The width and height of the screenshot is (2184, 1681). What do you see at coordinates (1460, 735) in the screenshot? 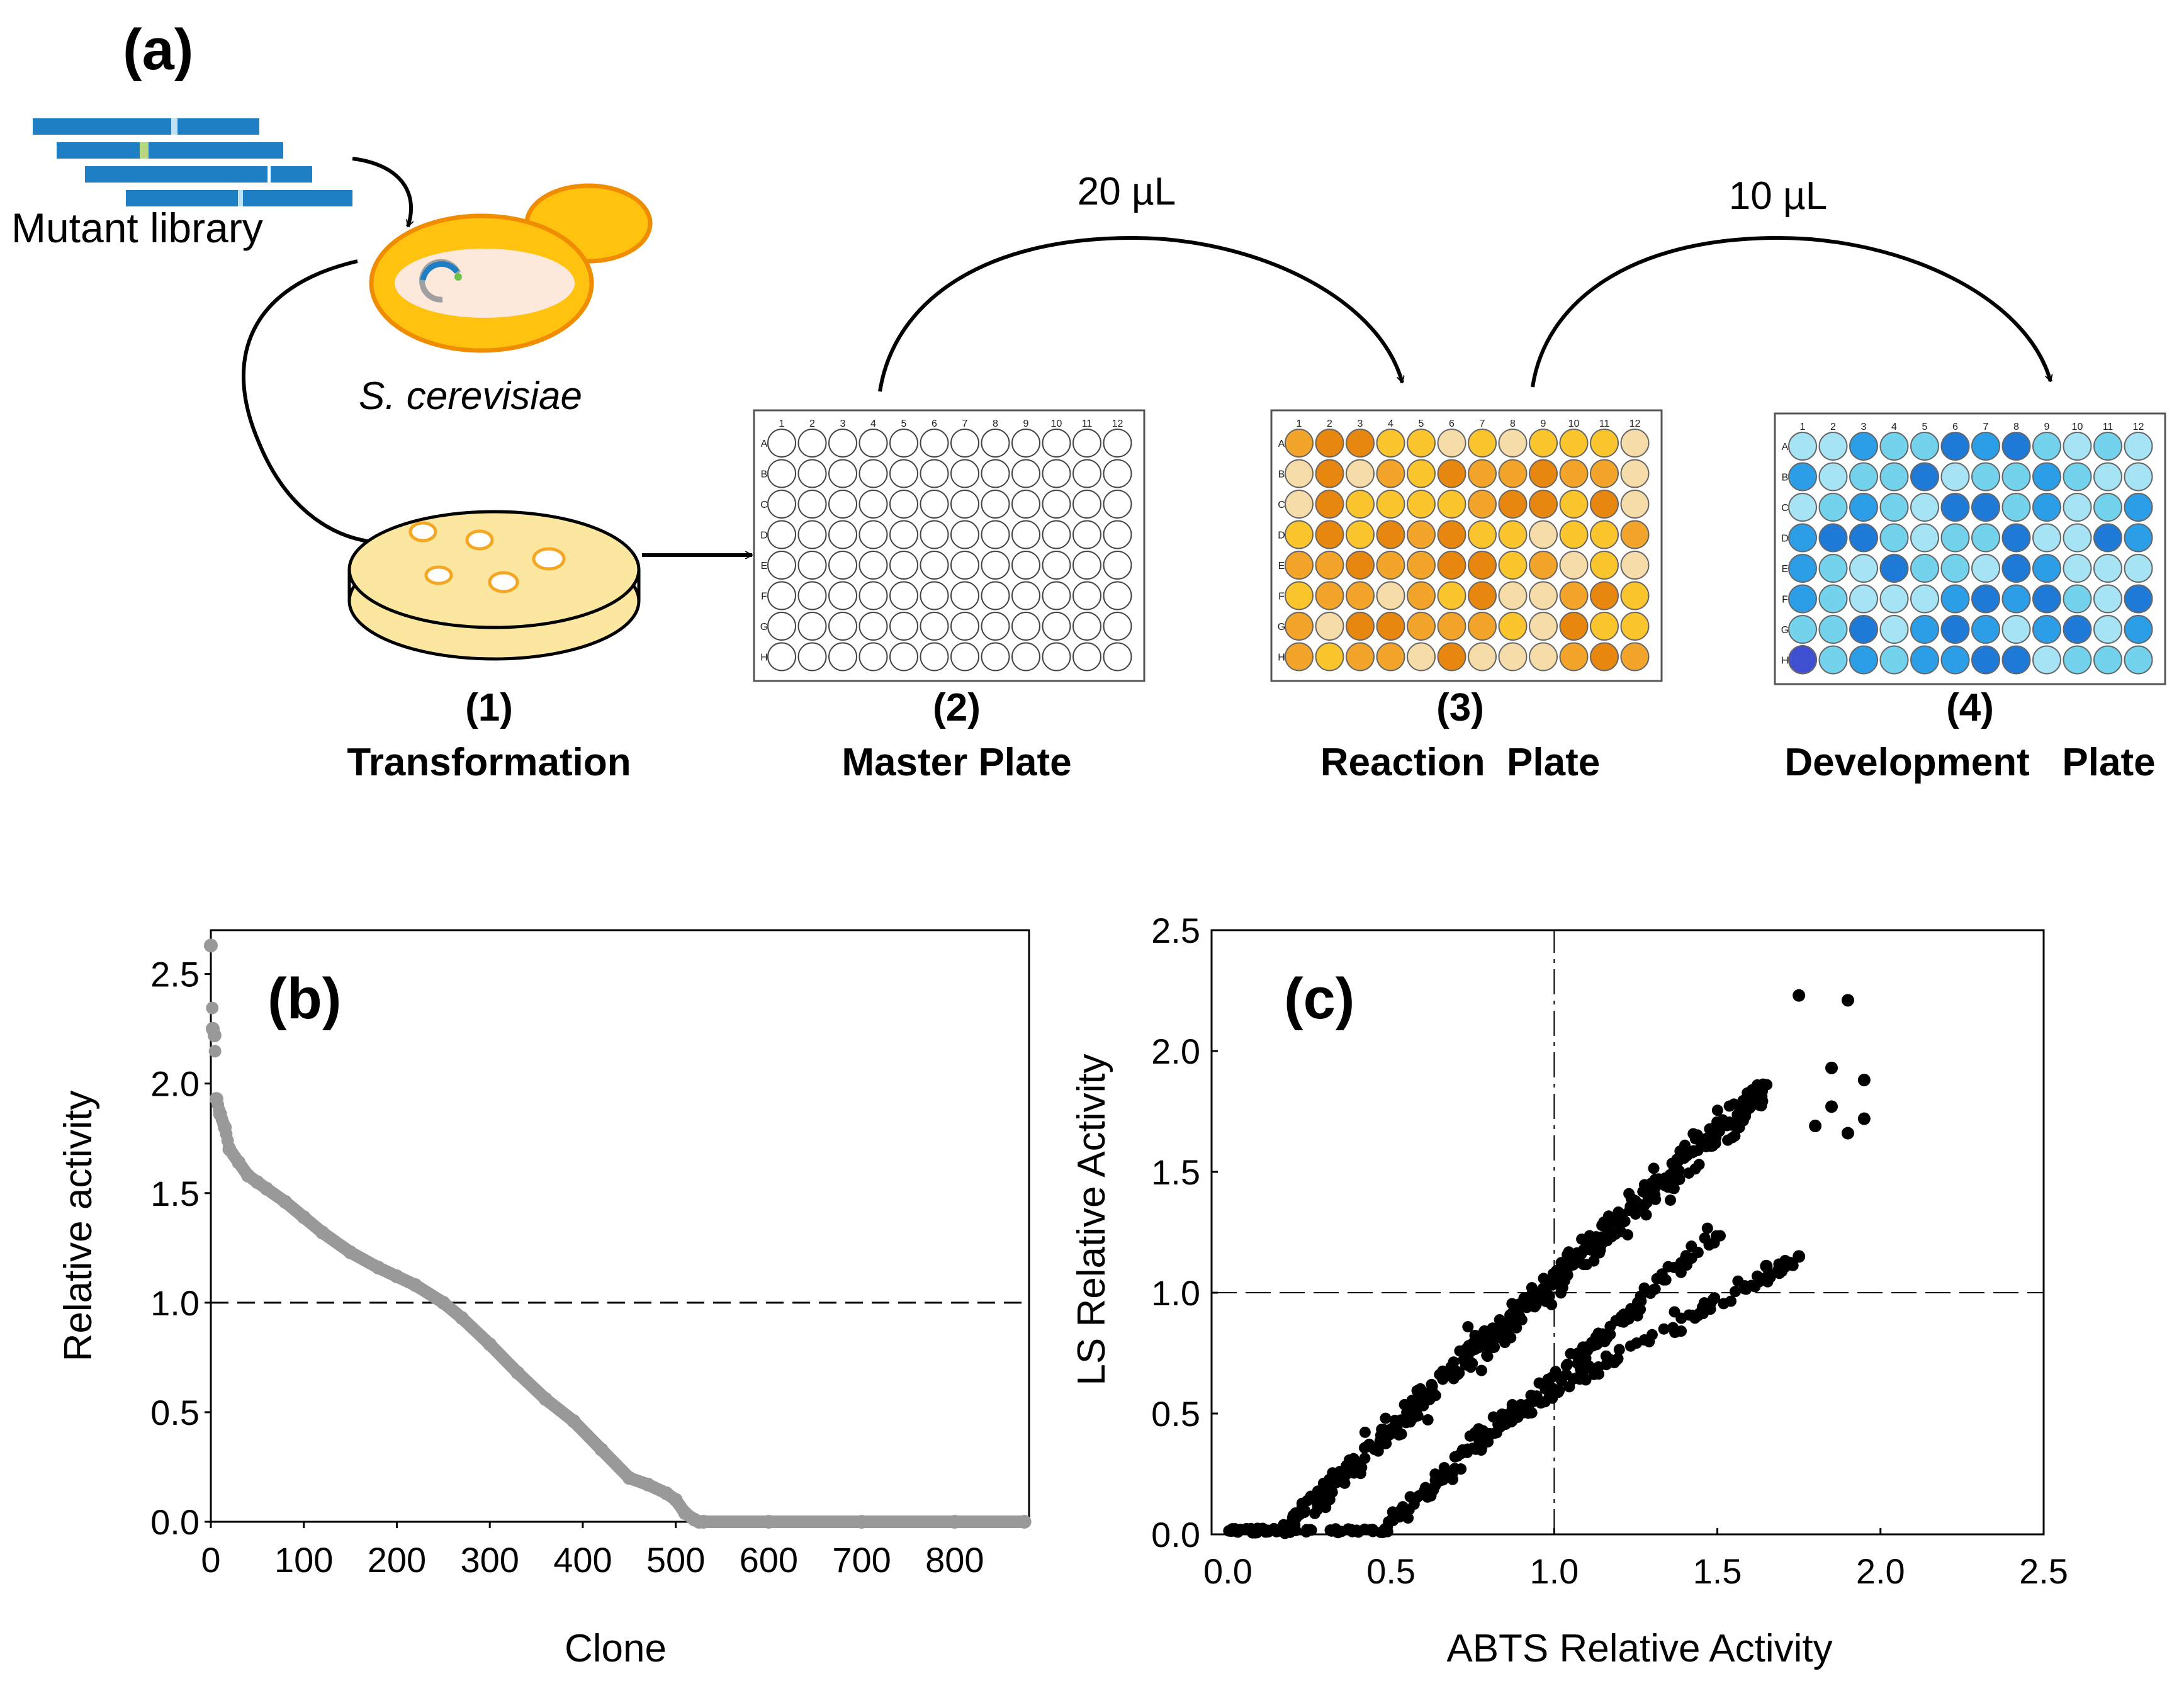
I see `step-caption-3: (3) Reaction Plate` at bounding box center [1460, 735].